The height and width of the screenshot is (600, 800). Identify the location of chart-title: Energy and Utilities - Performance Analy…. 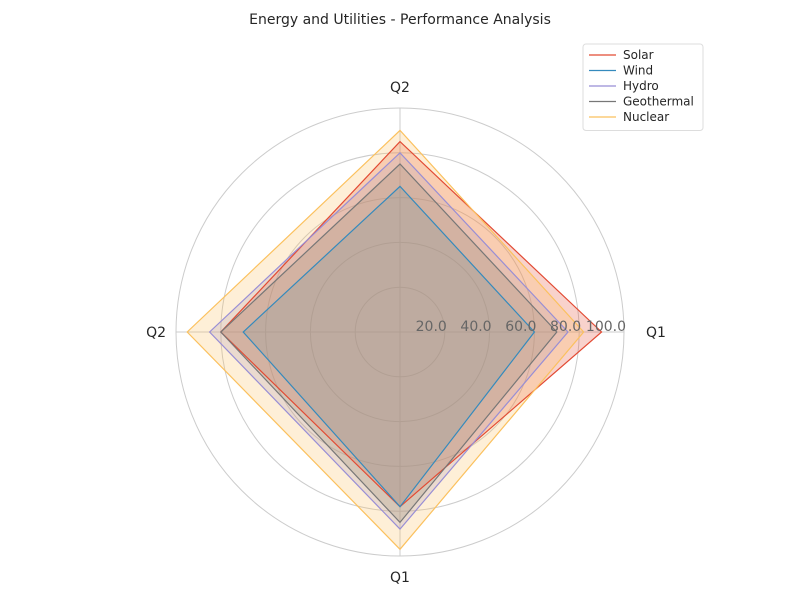
(400, 20).